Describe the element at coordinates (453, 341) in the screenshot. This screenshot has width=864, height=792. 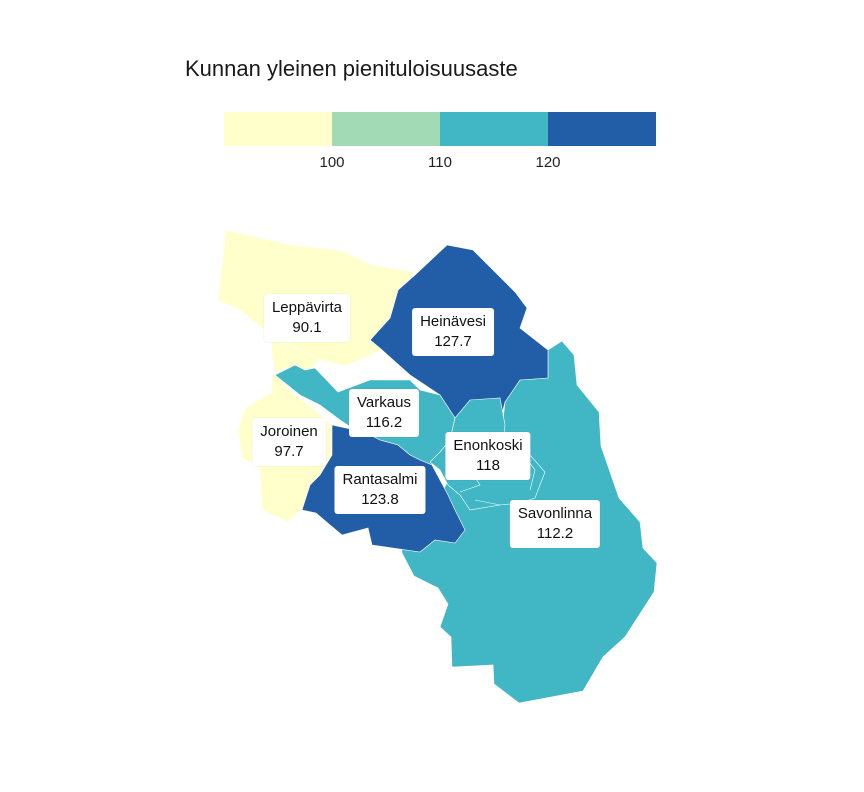
I see `label-heinavesi-value: 127.7` at that location.